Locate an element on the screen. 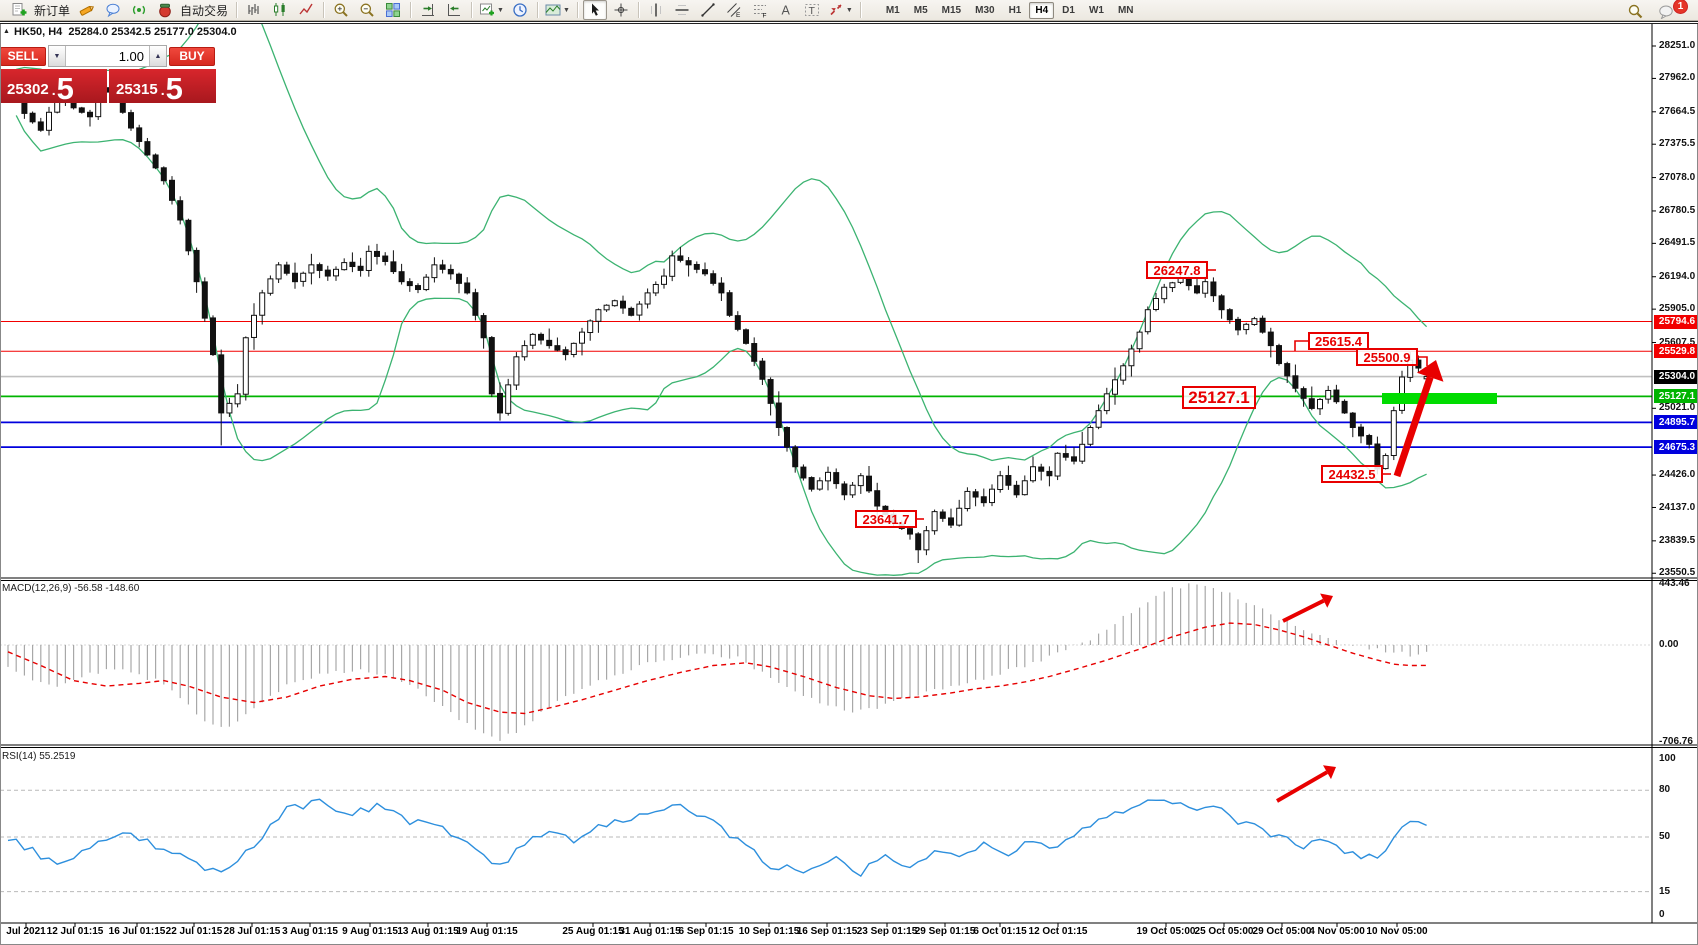 This screenshot has width=1698, height=945. buy-button: BUY is located at coordinates (192, 56).